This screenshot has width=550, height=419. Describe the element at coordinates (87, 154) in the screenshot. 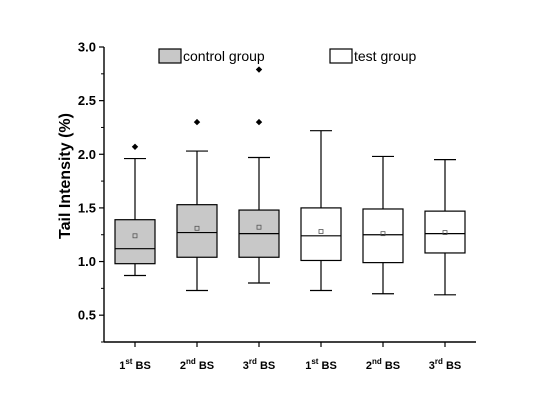

I see `y-tick-label: 2.0` at that location.